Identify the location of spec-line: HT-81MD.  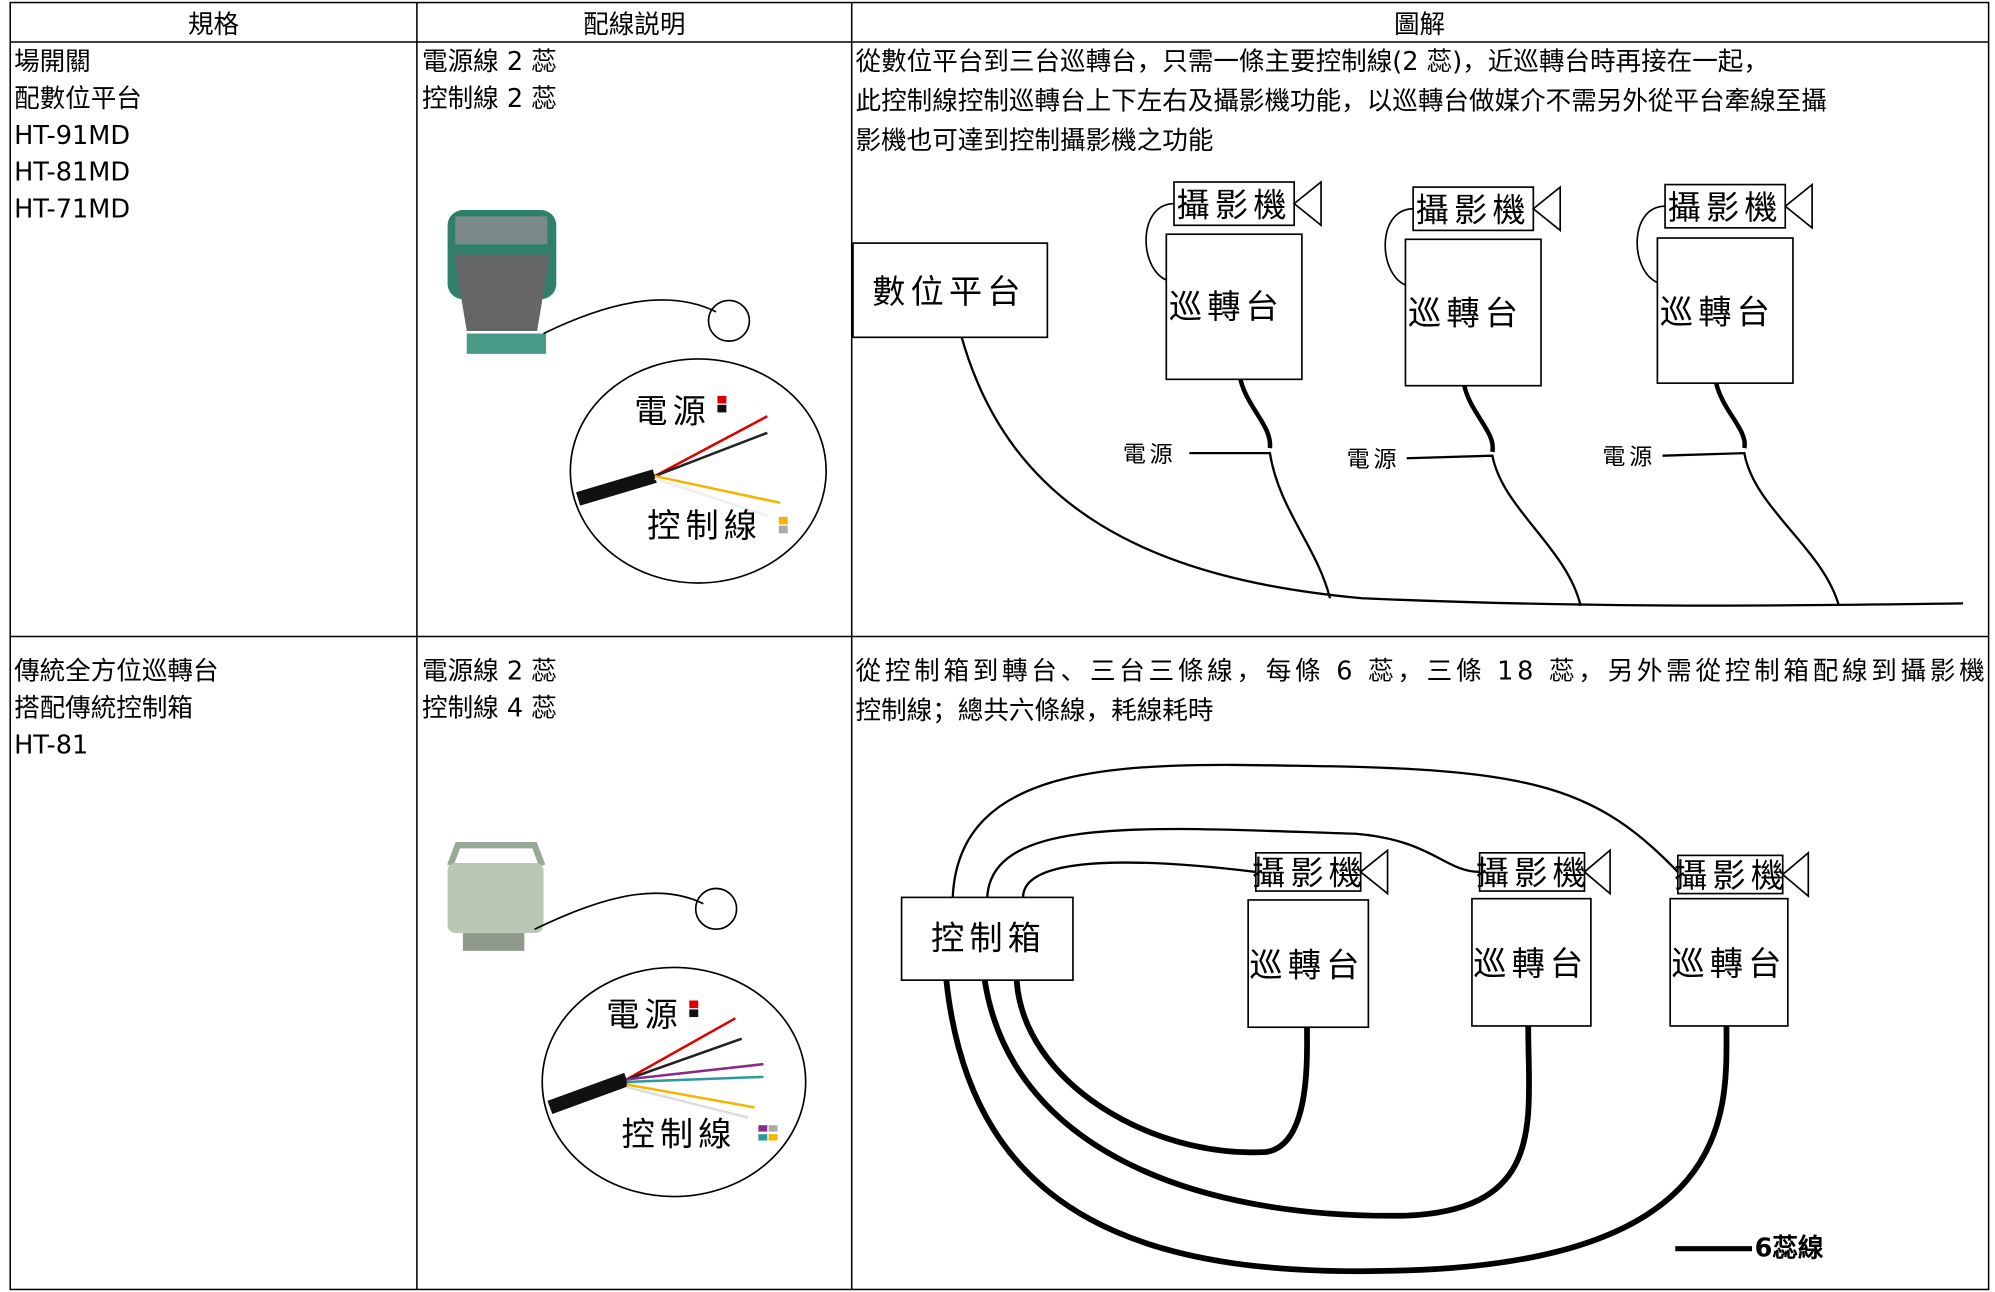
(72, 173).